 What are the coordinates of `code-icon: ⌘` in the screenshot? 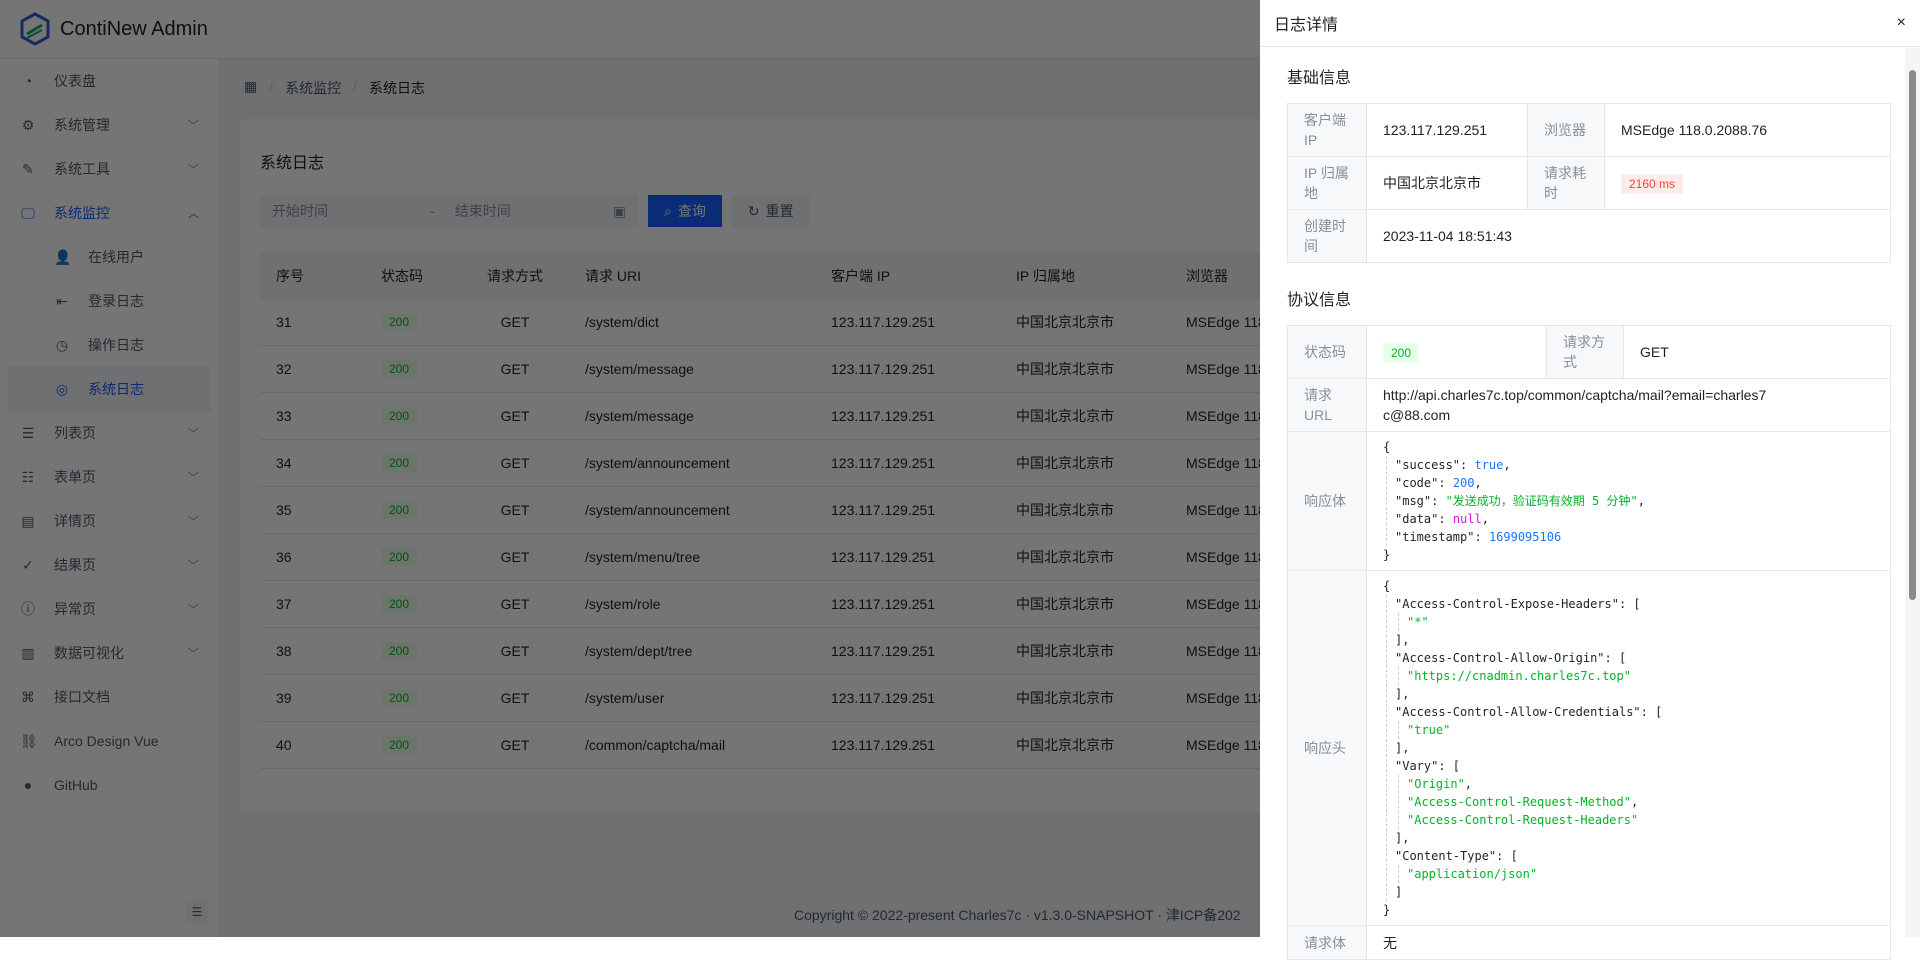 It's located at (28, 697).